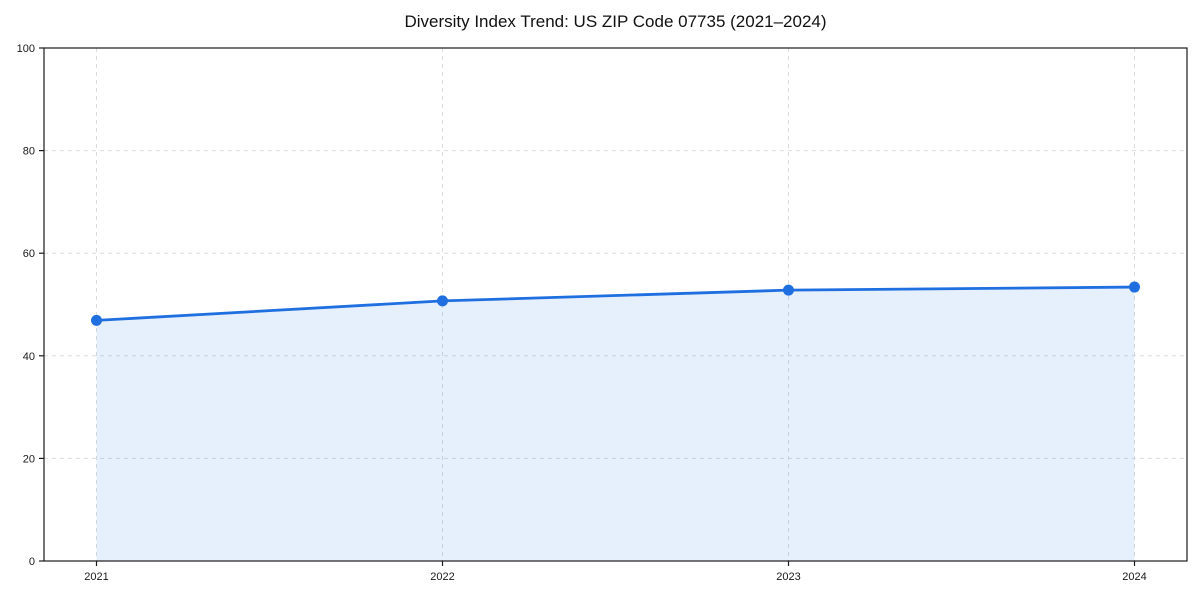 The image size is (1200, 600). Describe the element at coordinates (29, 459) in the screenshot. I see `y-tick-label: 20` at that location.